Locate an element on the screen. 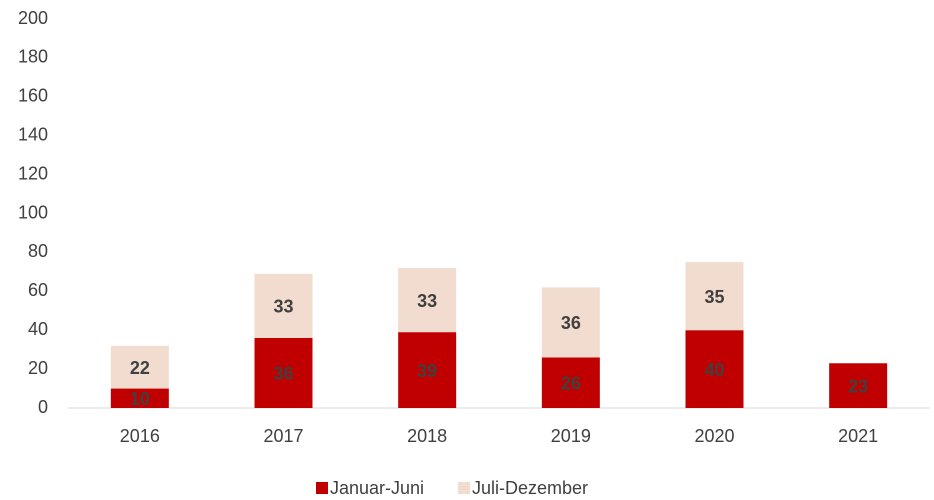 The width and height of the screenshot is (934, 500). data-label: 22 is located at coordinates (140, 368).